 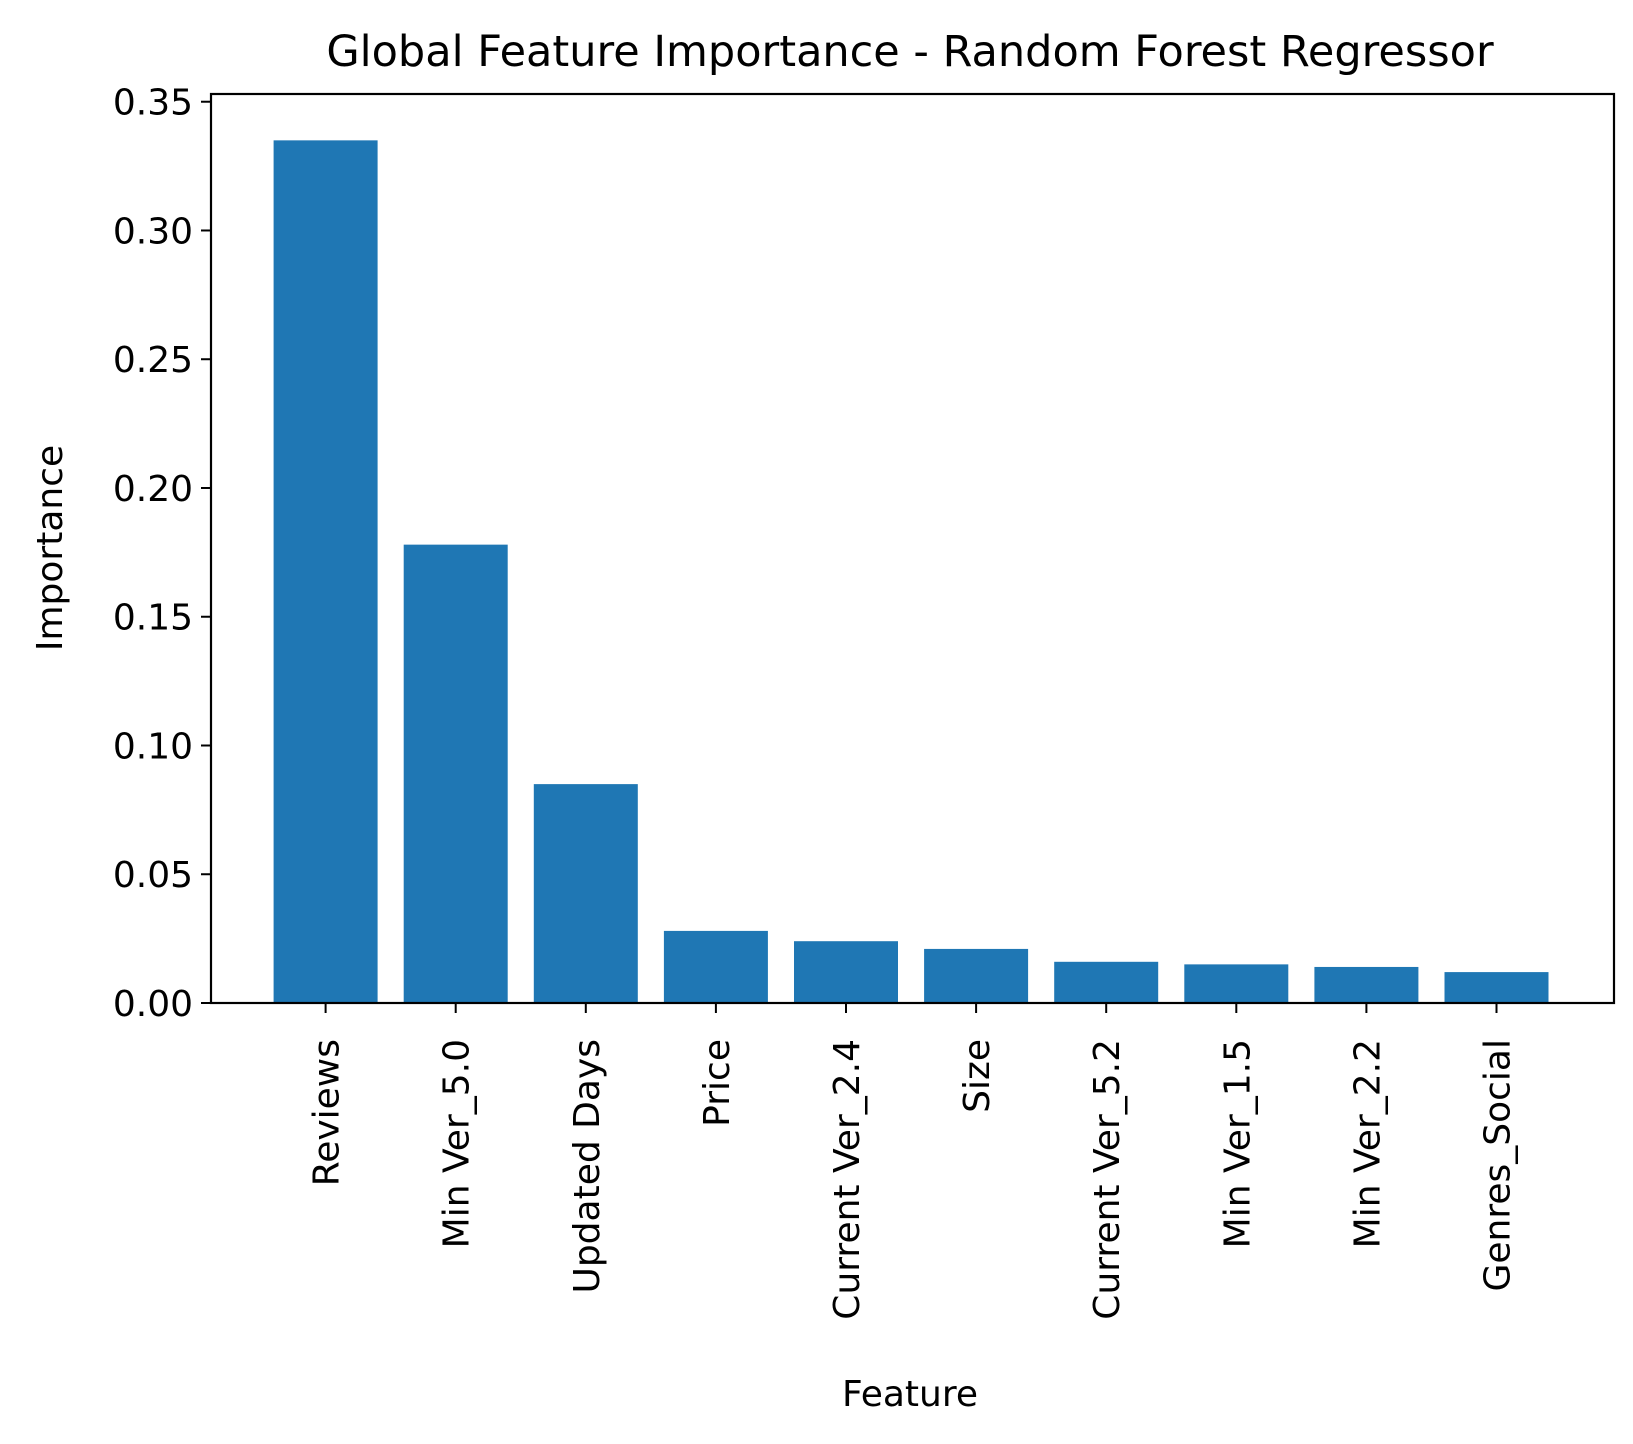 I want to click on y-axis: 0.00 0.05 0.10 0.15 0.20 0.25 0.30 0.35, so click(x=162, y=554).